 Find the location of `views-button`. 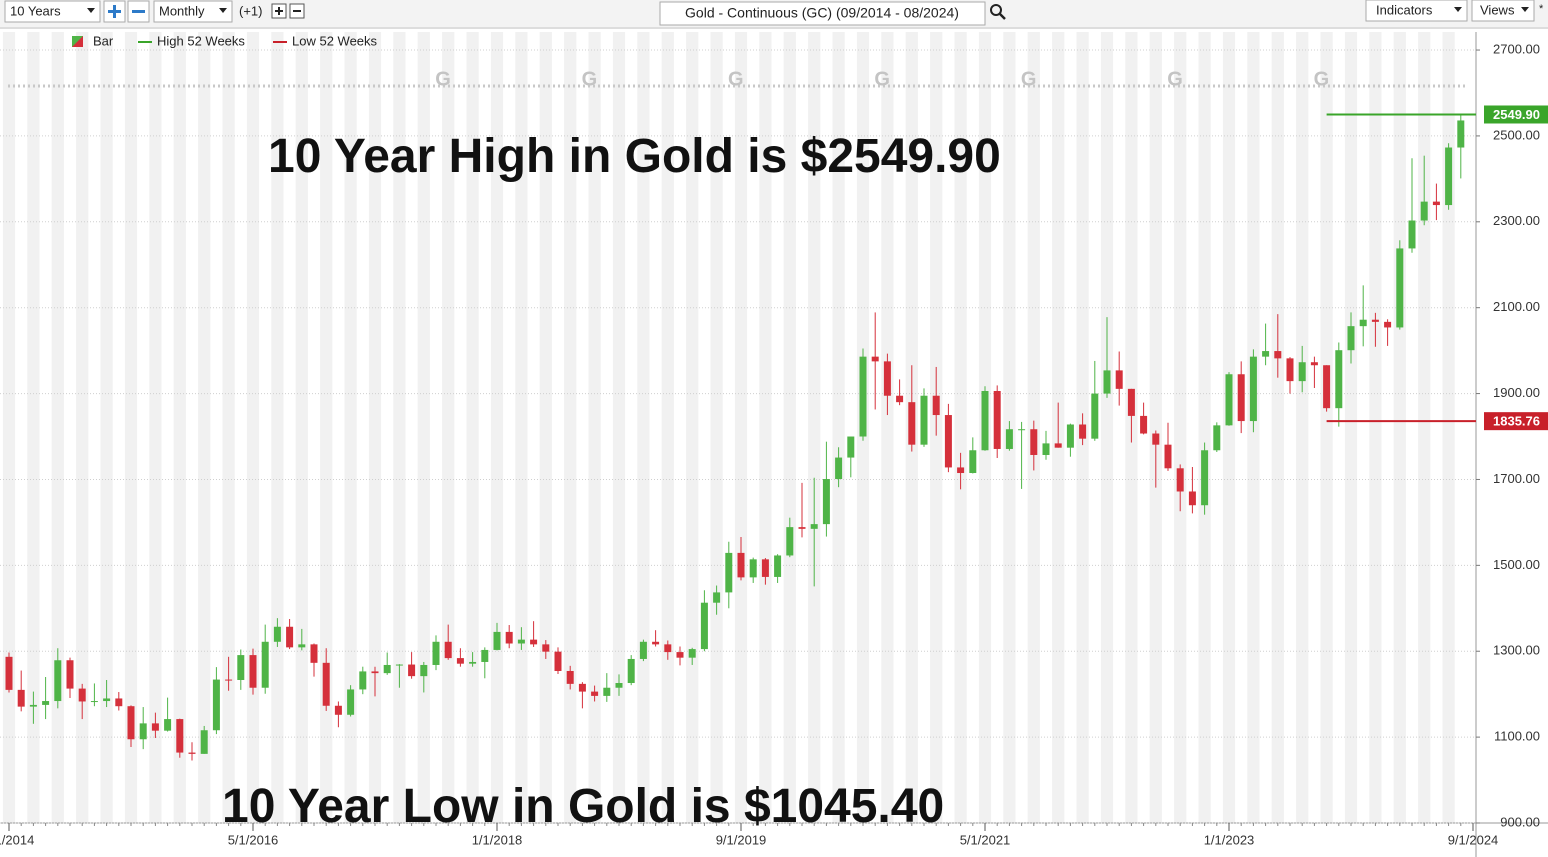

views-button is located at coordinates (1503, 11).